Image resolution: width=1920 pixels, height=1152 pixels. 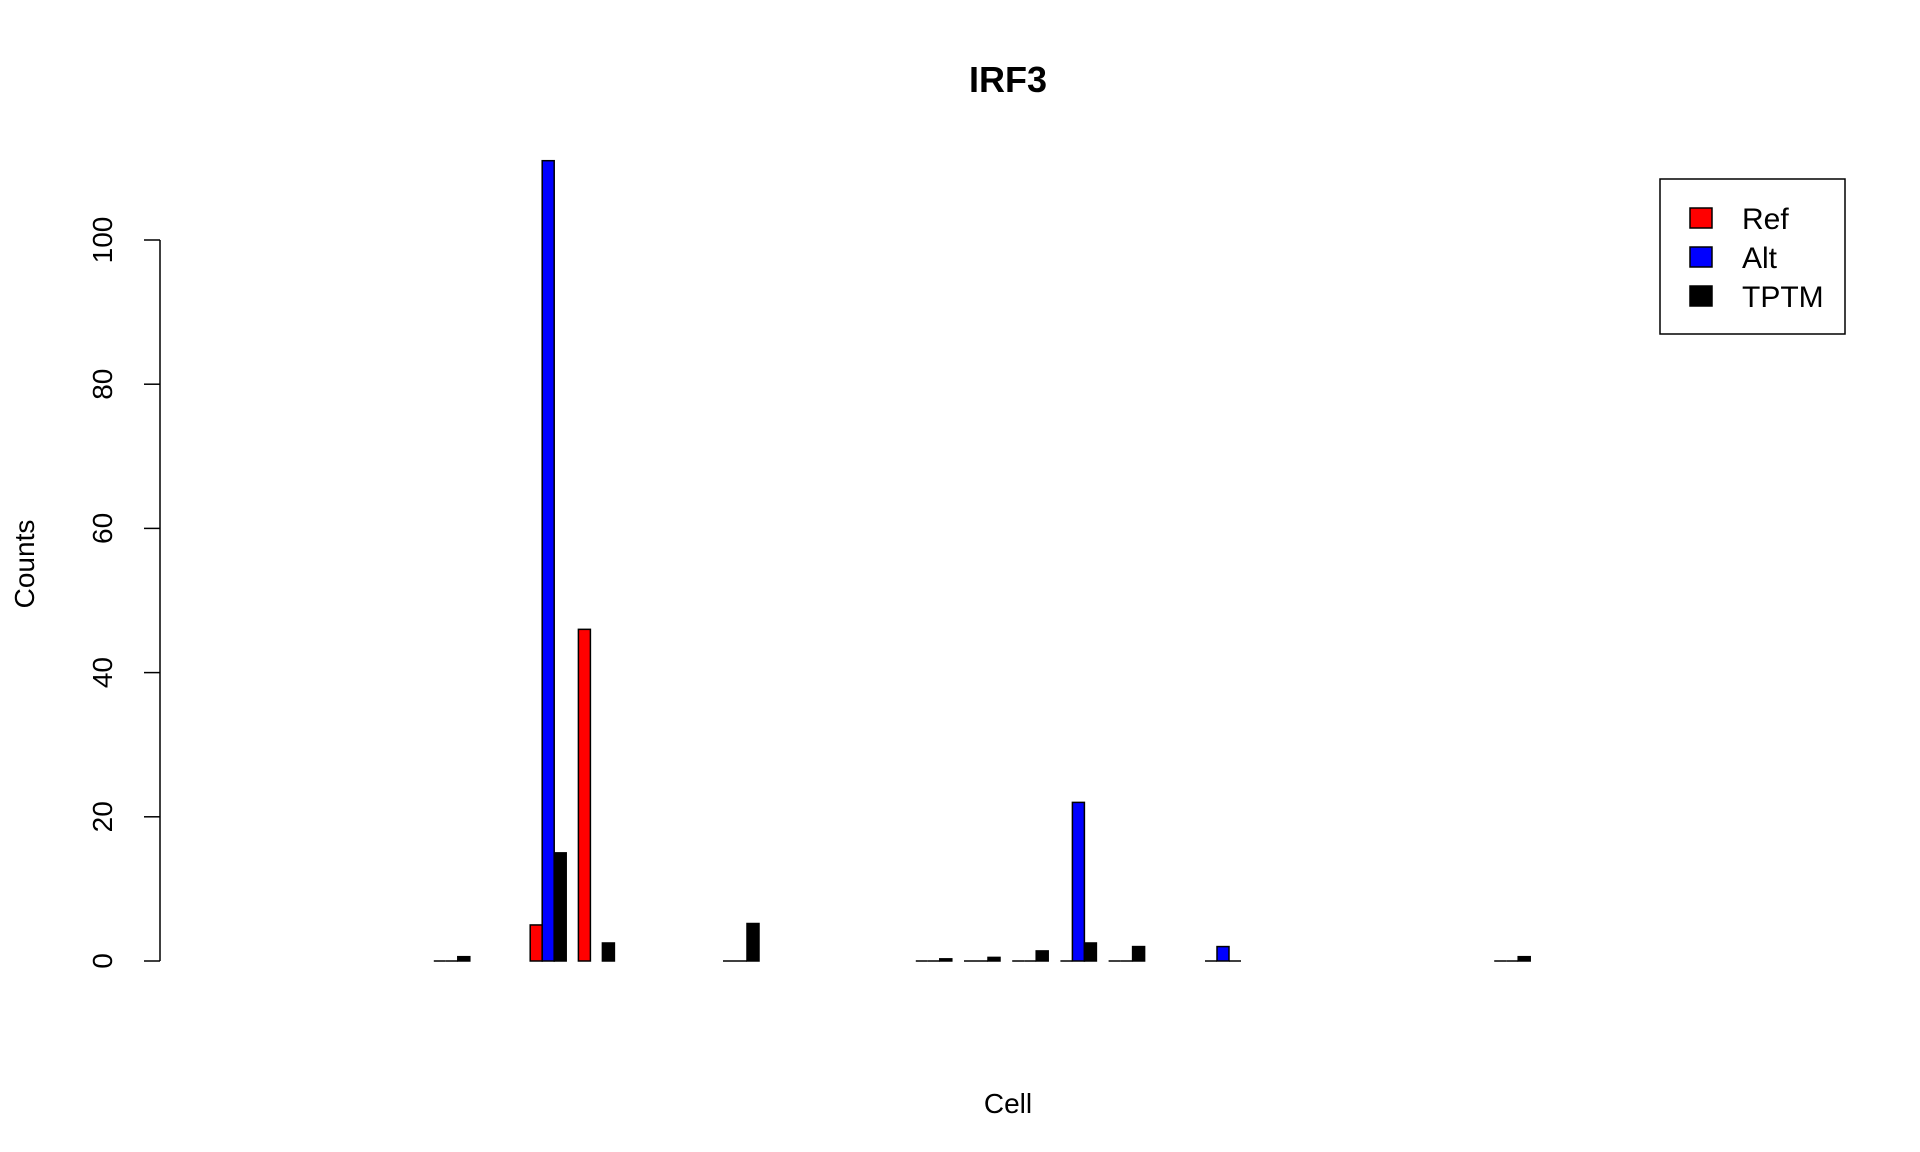 I want to click on x-axis-label: Cell, so click(x=1008, y=1103).